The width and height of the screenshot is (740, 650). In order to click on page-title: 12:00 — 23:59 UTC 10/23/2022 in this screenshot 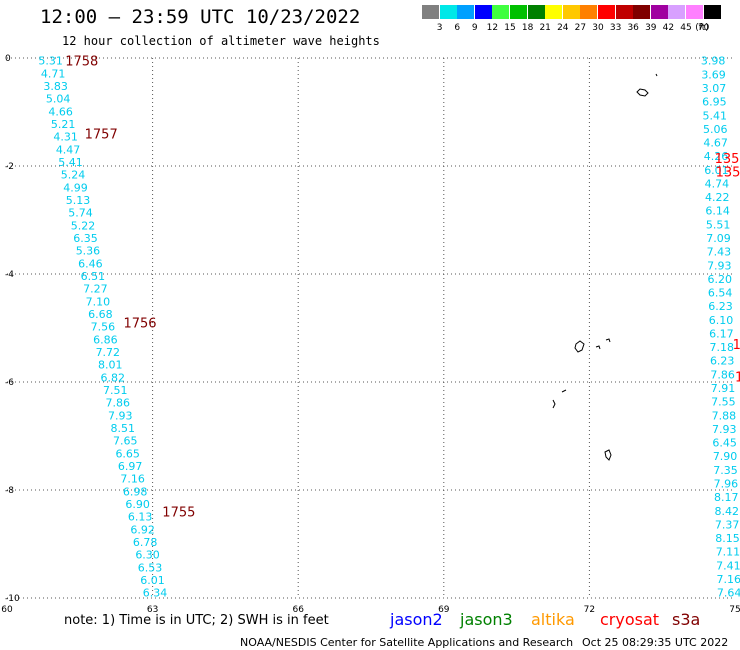, I will do `click(200, 17)`.